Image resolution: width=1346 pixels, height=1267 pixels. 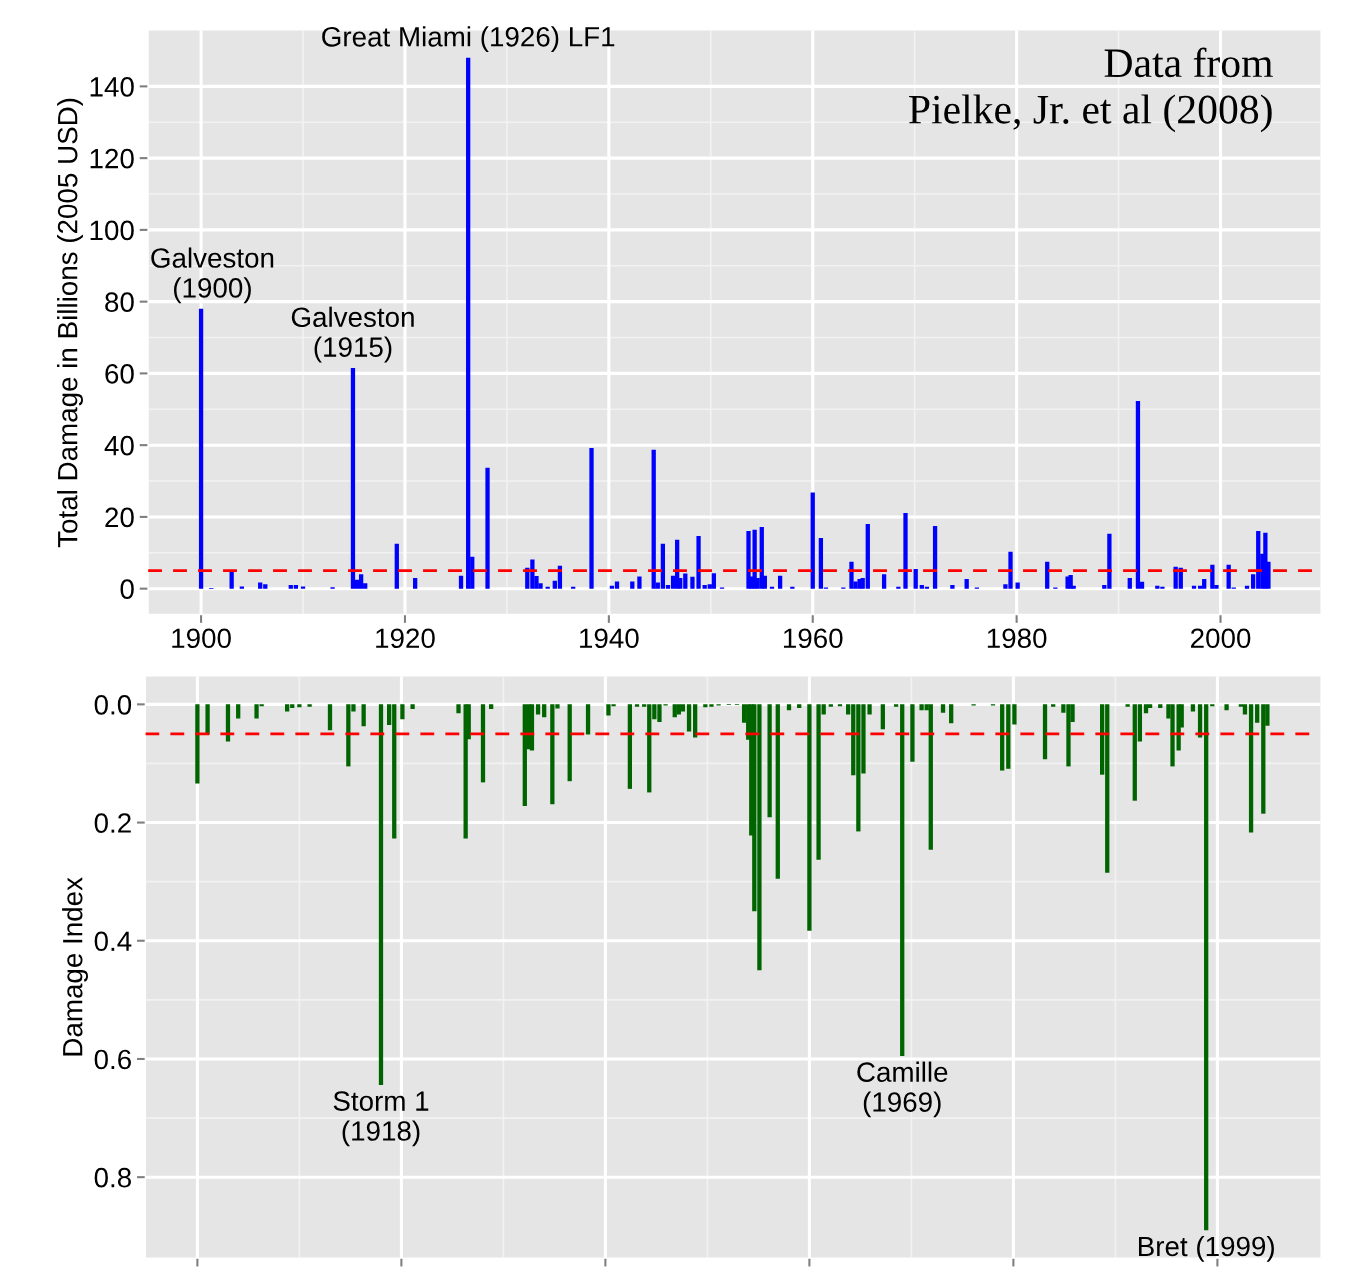 I want to click on x-tick-label: 1920, so click(x=405, y=638).